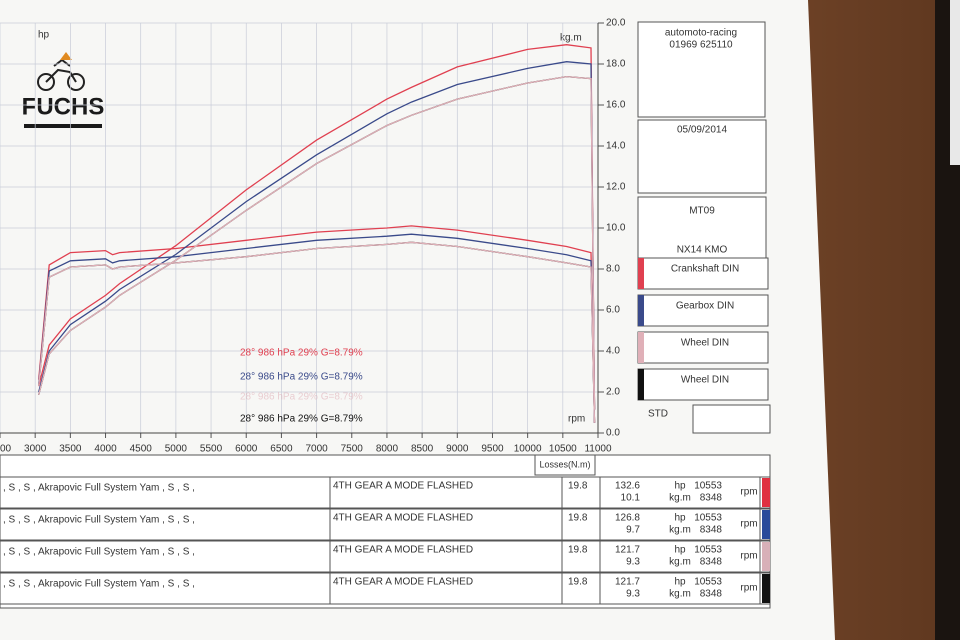  Describe the element at coordinates (613, 269) in the screenshot. I see `y2-tick-label: 8.0` at that location.